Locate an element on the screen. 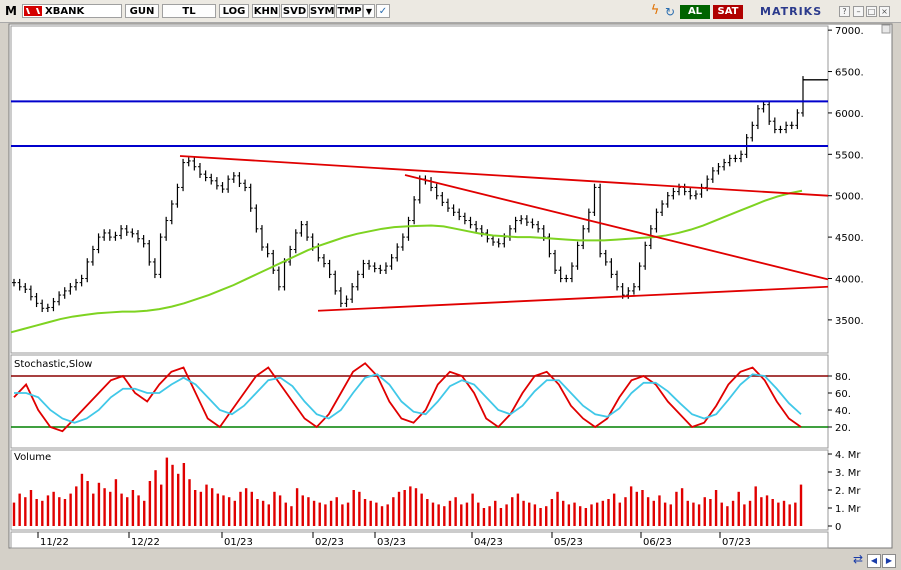 The height and width of the screenshot is (570, 901). sym-button: SYM is located at coordinates (322, 11).